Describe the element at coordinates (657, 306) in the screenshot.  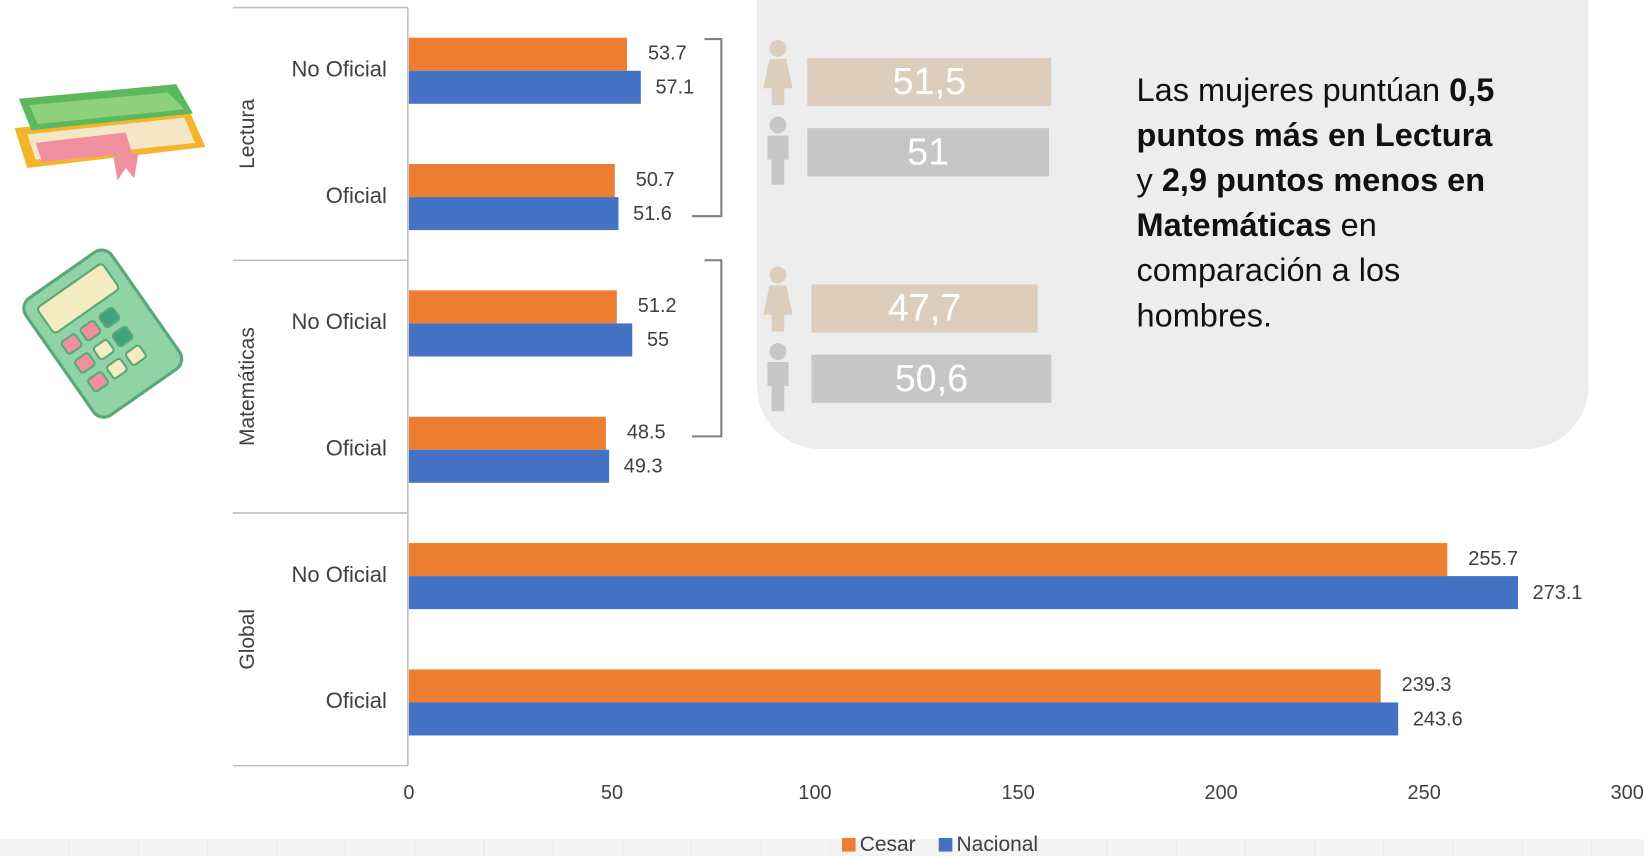
I see `value-label: 51.2` at that location.